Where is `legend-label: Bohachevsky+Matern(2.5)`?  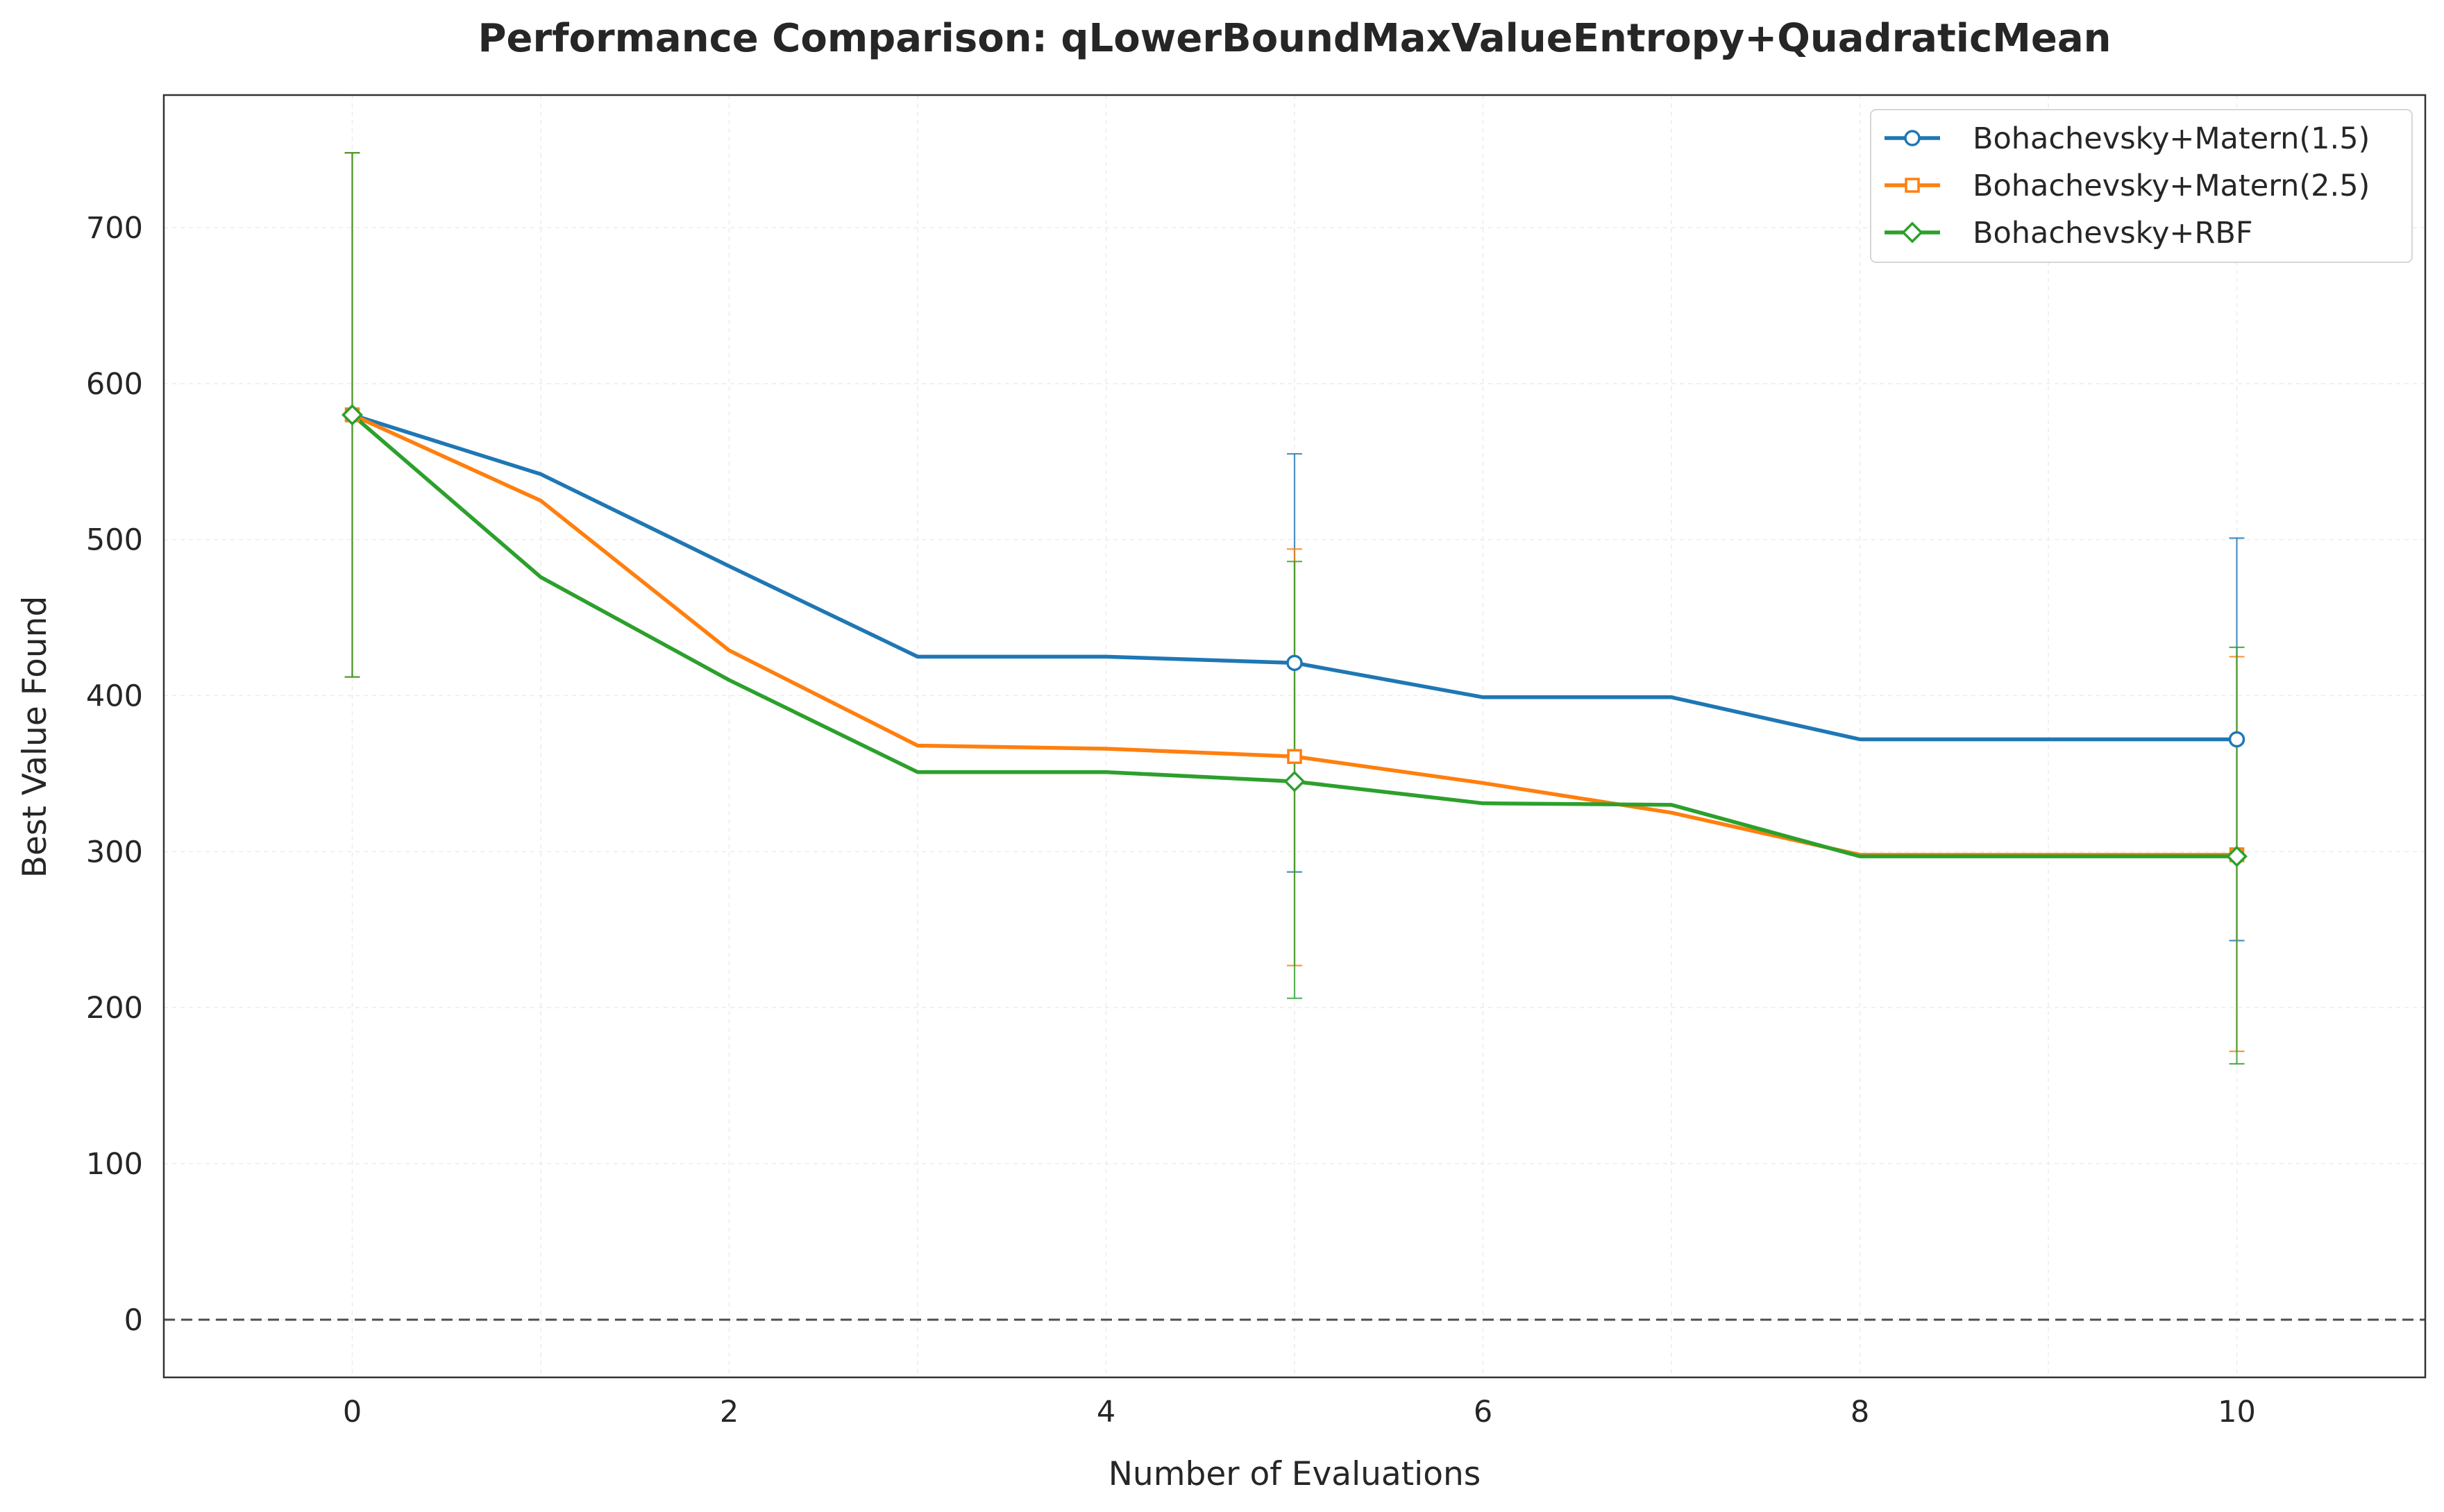 legend-label: Bohachevsky+Matern(2.5) is located at coordinates (2171, 186).